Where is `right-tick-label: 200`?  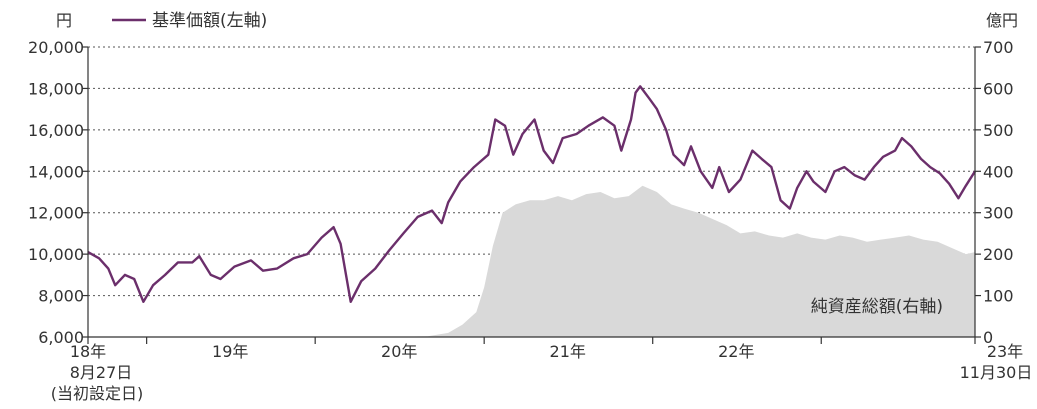 right-tick-label: 200 is located at coordinates (998, 254).